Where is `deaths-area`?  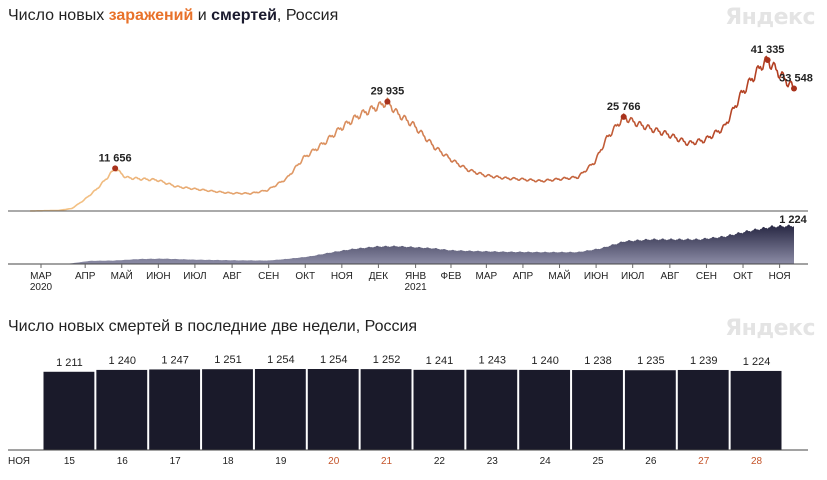 deaths-area is located at coordinates (412, 244).